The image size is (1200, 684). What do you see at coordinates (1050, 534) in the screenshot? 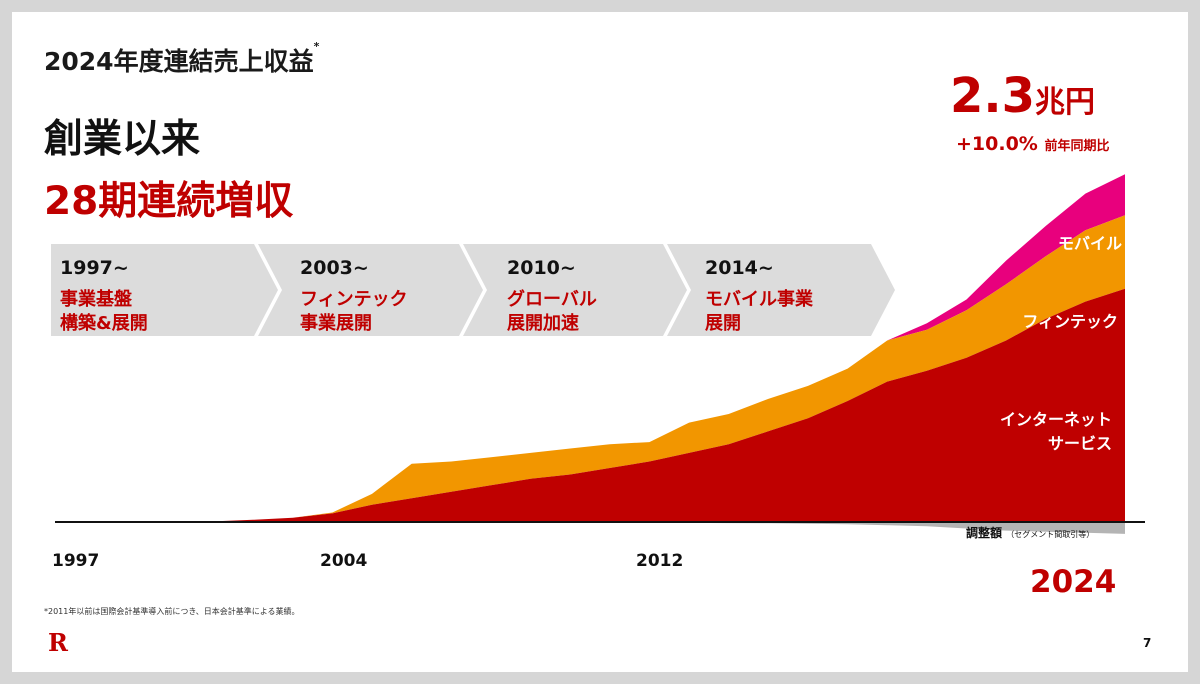
I see `adjustment-note: （セグメント間取引等）` at bounding box center [1050, 534].